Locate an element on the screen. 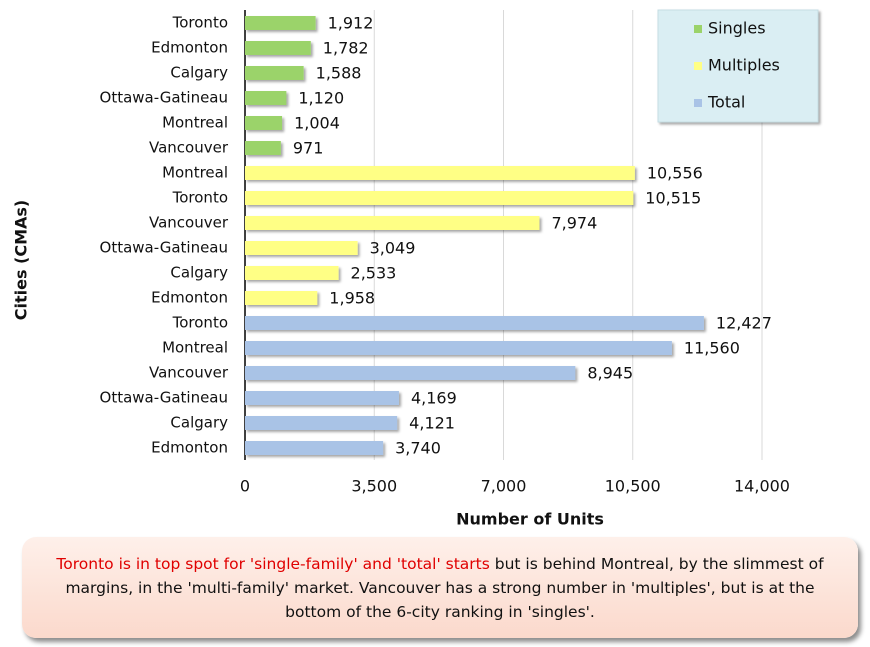  x-tick-label: 3,500 is located at coordinates (374, 486).